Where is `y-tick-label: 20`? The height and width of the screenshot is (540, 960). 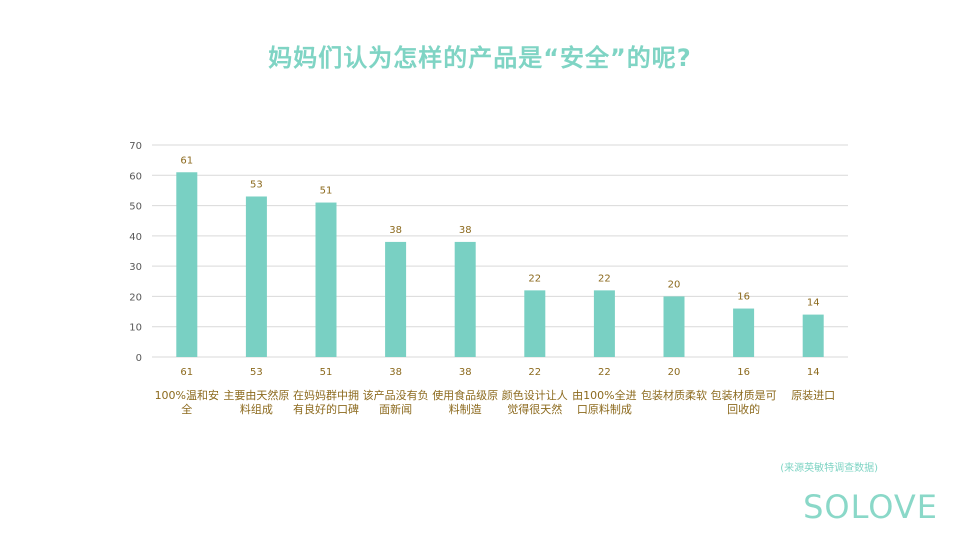 y-tick-label: 20 is located at coordinates (135, 297).